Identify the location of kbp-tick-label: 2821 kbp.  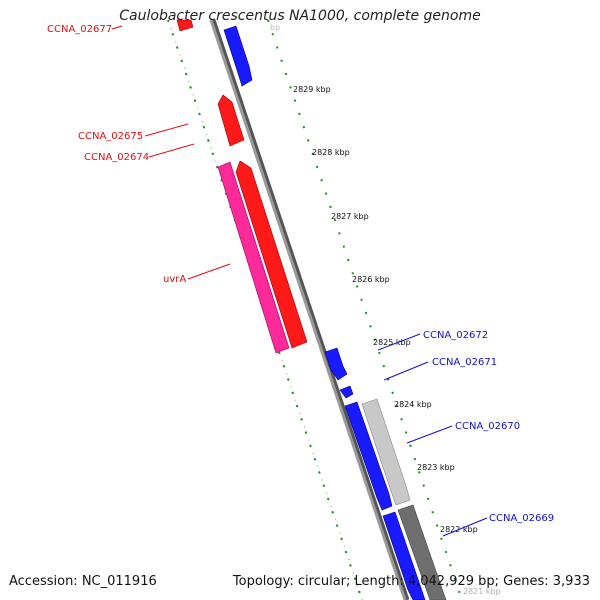
(482, 591).